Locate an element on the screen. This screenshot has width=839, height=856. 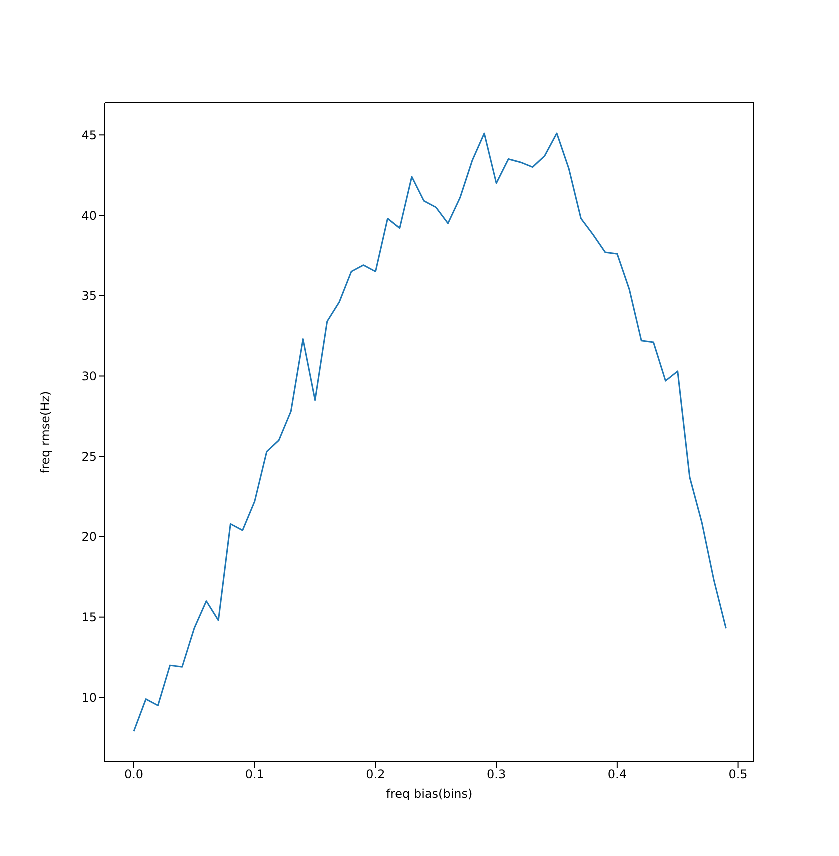
y-axis-title: freq rmse(Hz) is located at coordinates (45, 432).